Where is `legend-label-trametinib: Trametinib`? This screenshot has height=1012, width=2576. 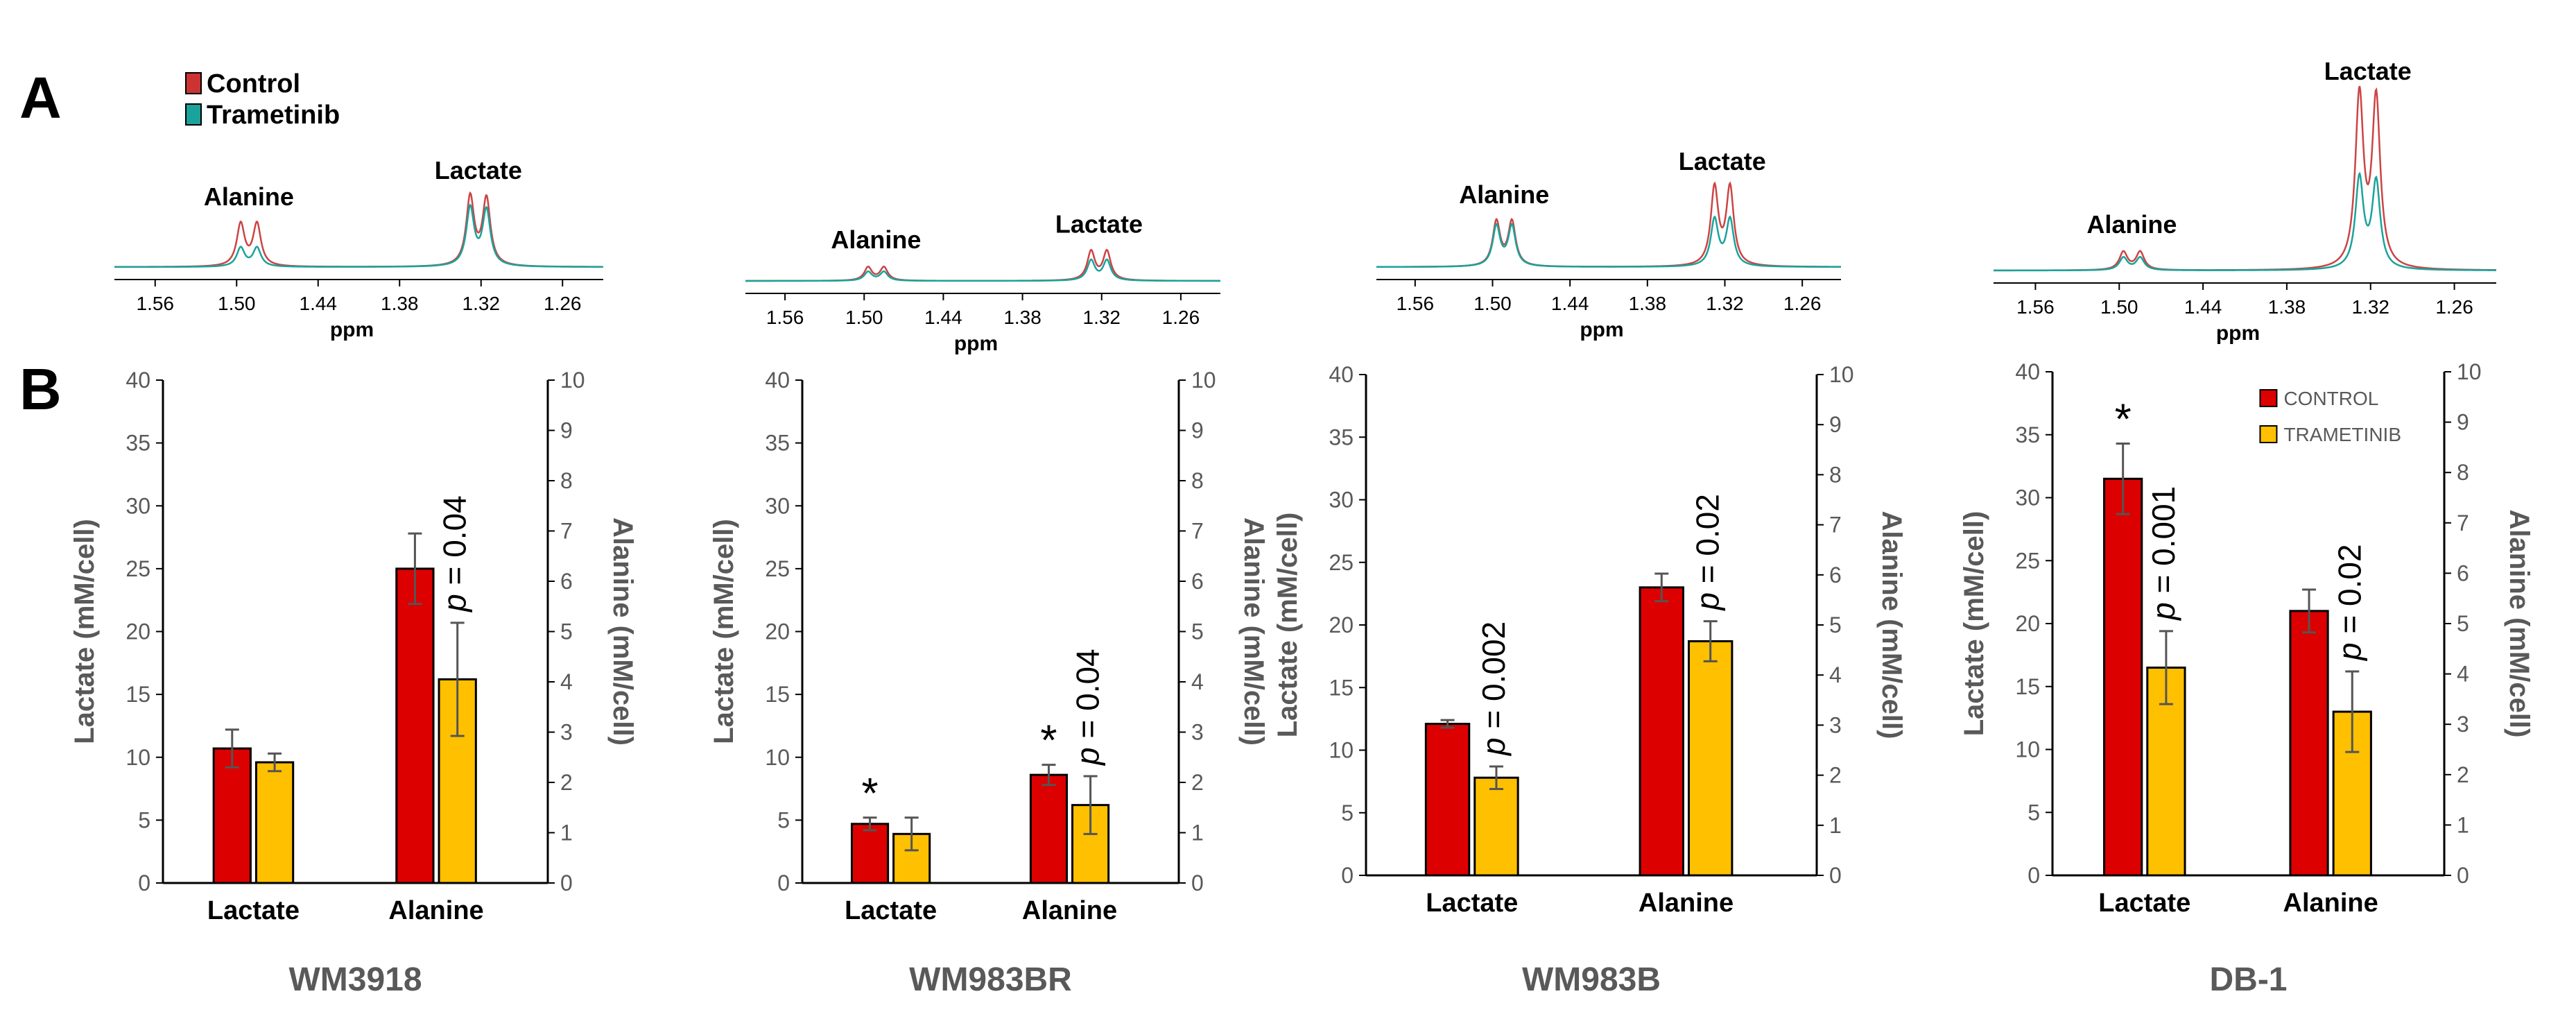 legend-label-trametinib: Trametinib is located at coordinates (273, 115).